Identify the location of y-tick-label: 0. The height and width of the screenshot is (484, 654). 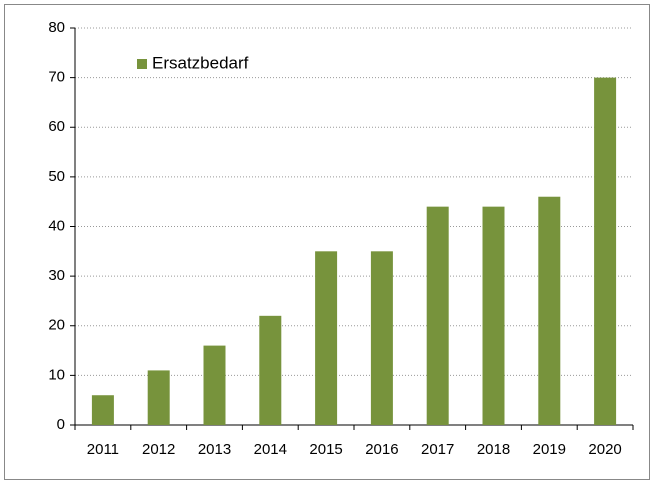
(61, 424).